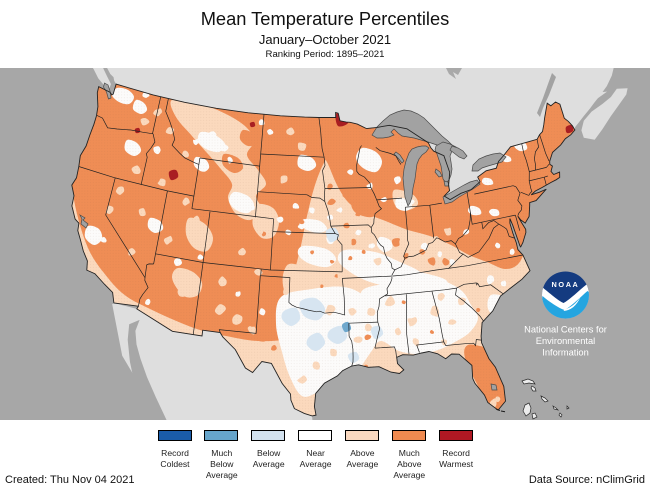 The width and height of the screenshot is (650, 492). Describe the element at coordinates (565, 330) in the screenshot. I see `svg-text: National Centers for` at that location.